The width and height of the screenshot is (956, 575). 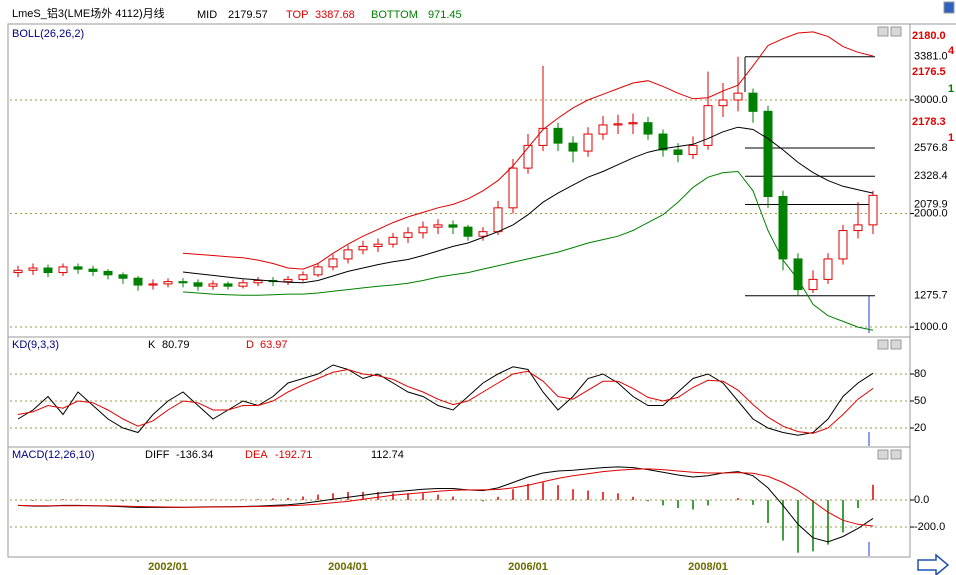 What do you see at coordinates (256, 455) in the screenshot?
I see `legend-label: DEA` at bounding box center [256, 455].